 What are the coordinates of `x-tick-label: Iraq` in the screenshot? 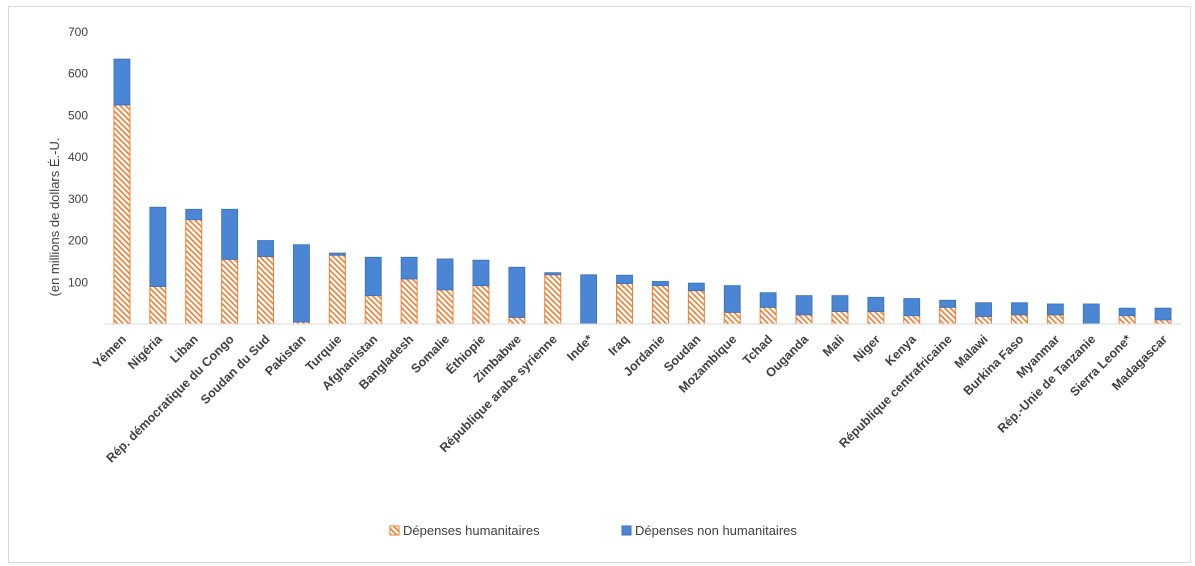 It's located at (619, 345).